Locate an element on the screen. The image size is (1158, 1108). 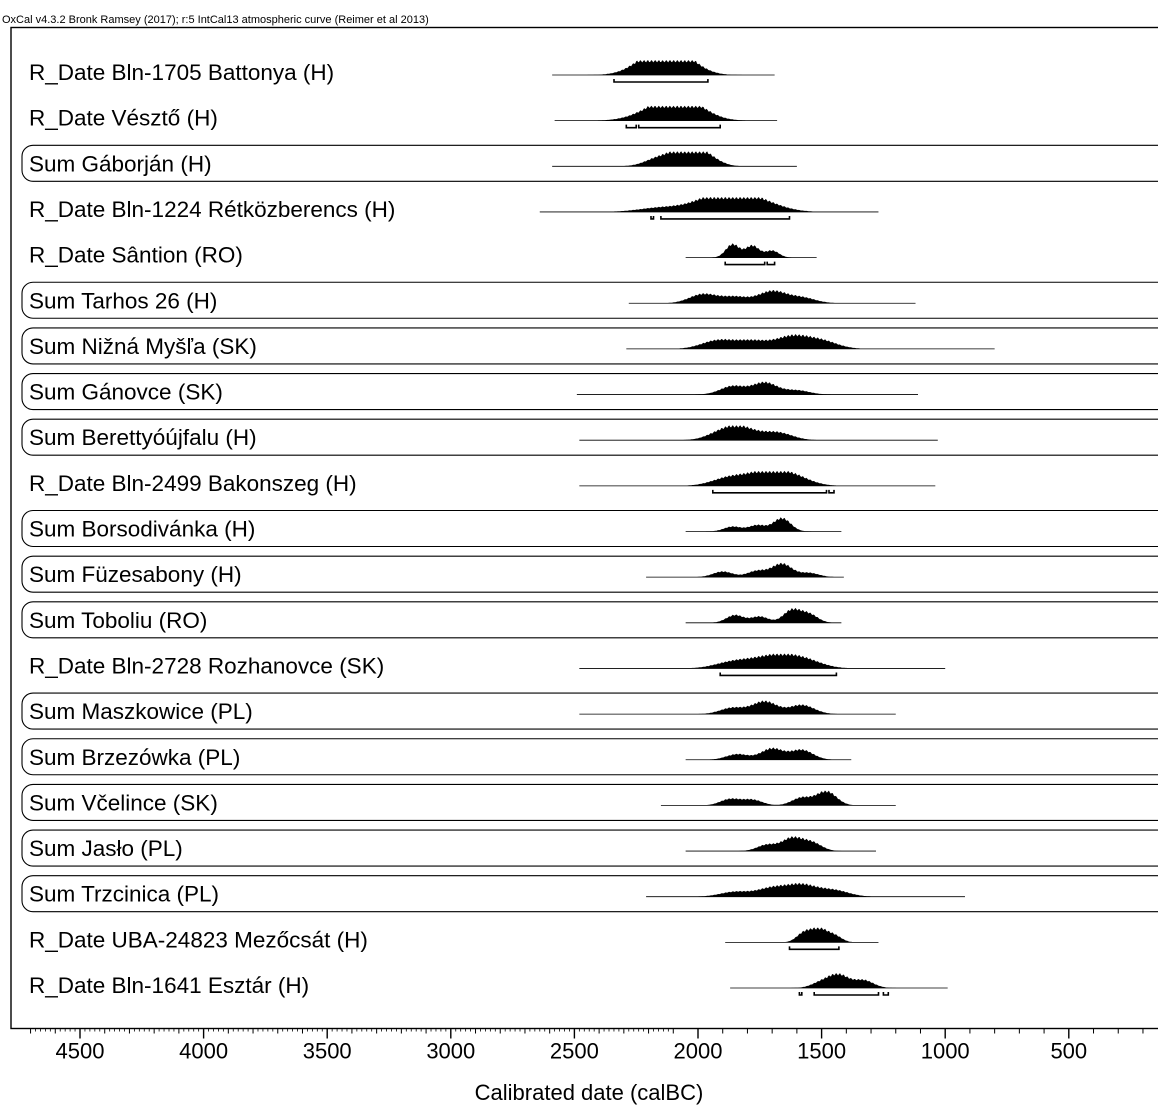
date-row: R_Date Bln-1641 Esztár (H) is located at coordinates (488, 985).